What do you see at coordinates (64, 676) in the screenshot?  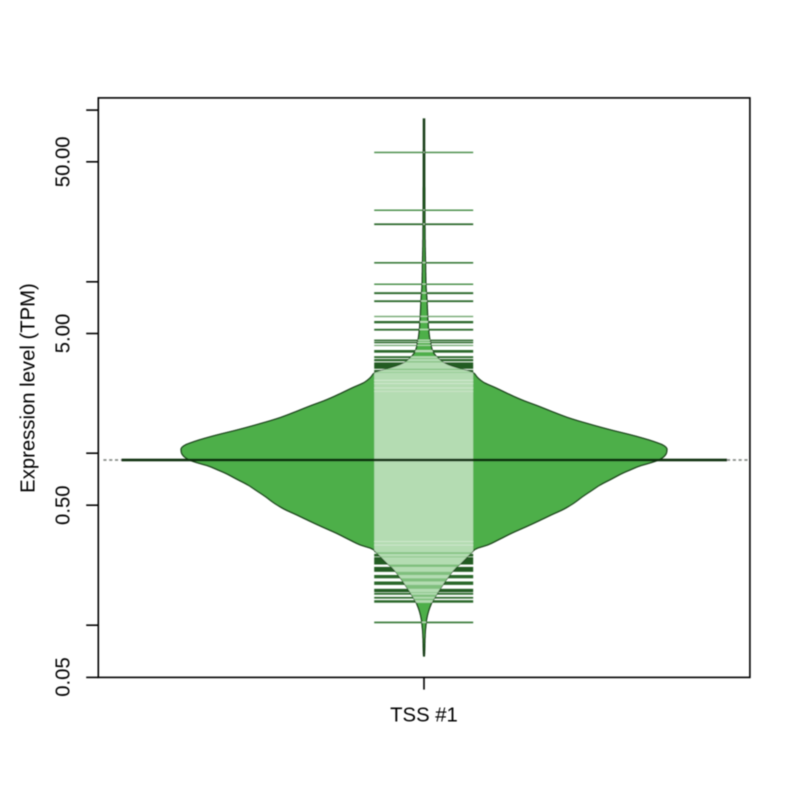 I see `svg-text: 0.05` at bounding box center [64, 676].